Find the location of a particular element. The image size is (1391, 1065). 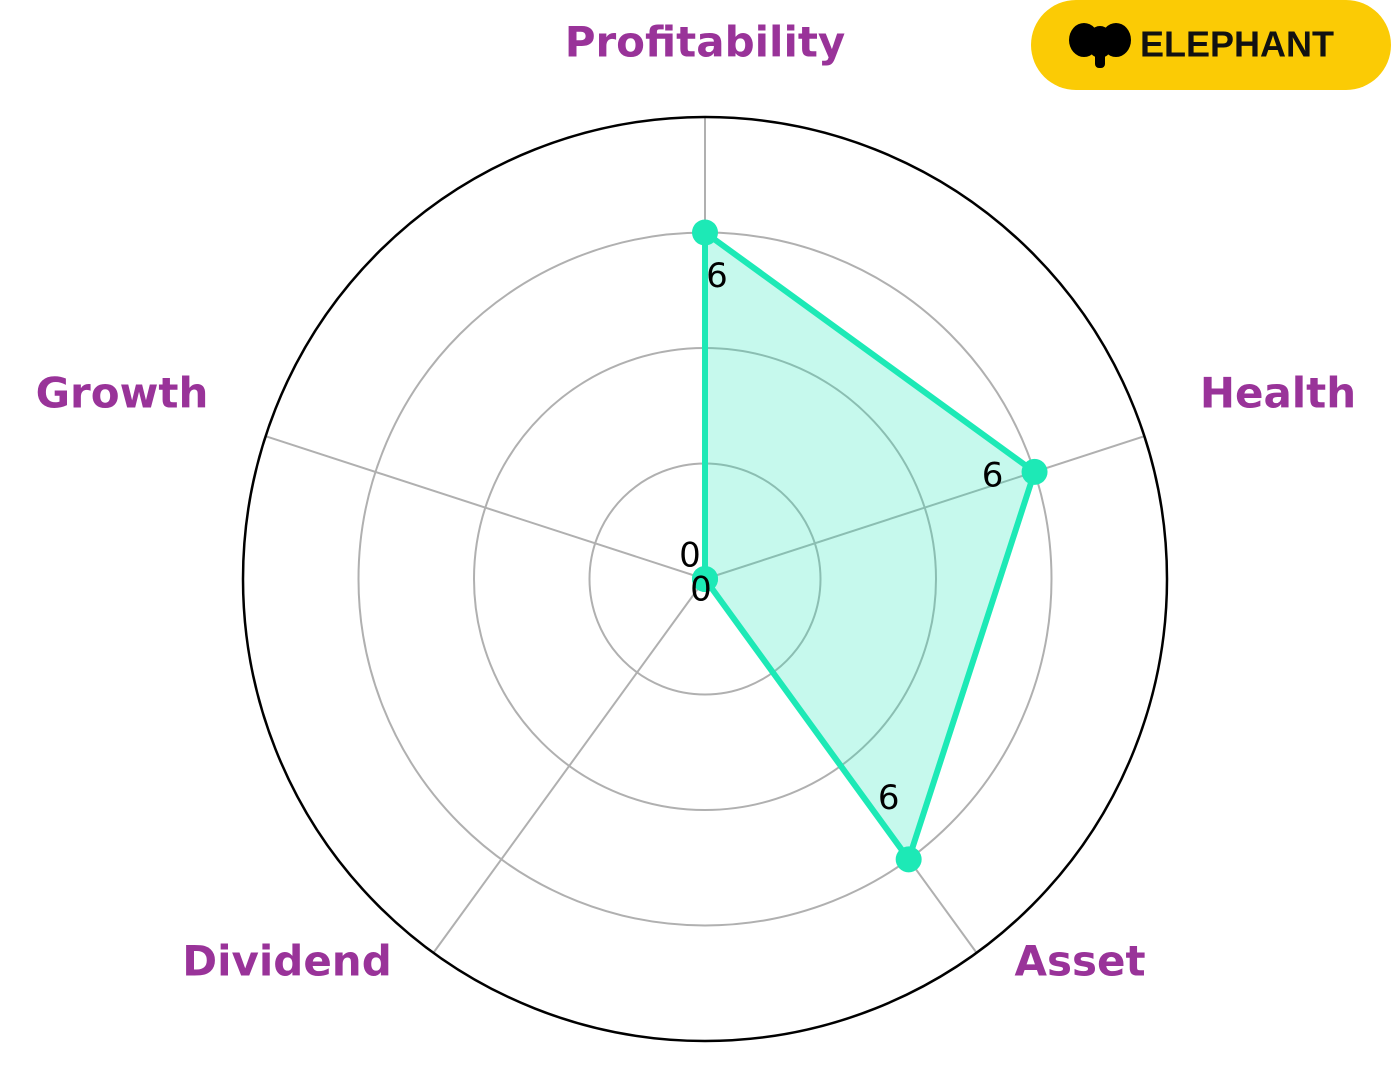

logo: ELEPHANT is located at coordinates (1211, 45).